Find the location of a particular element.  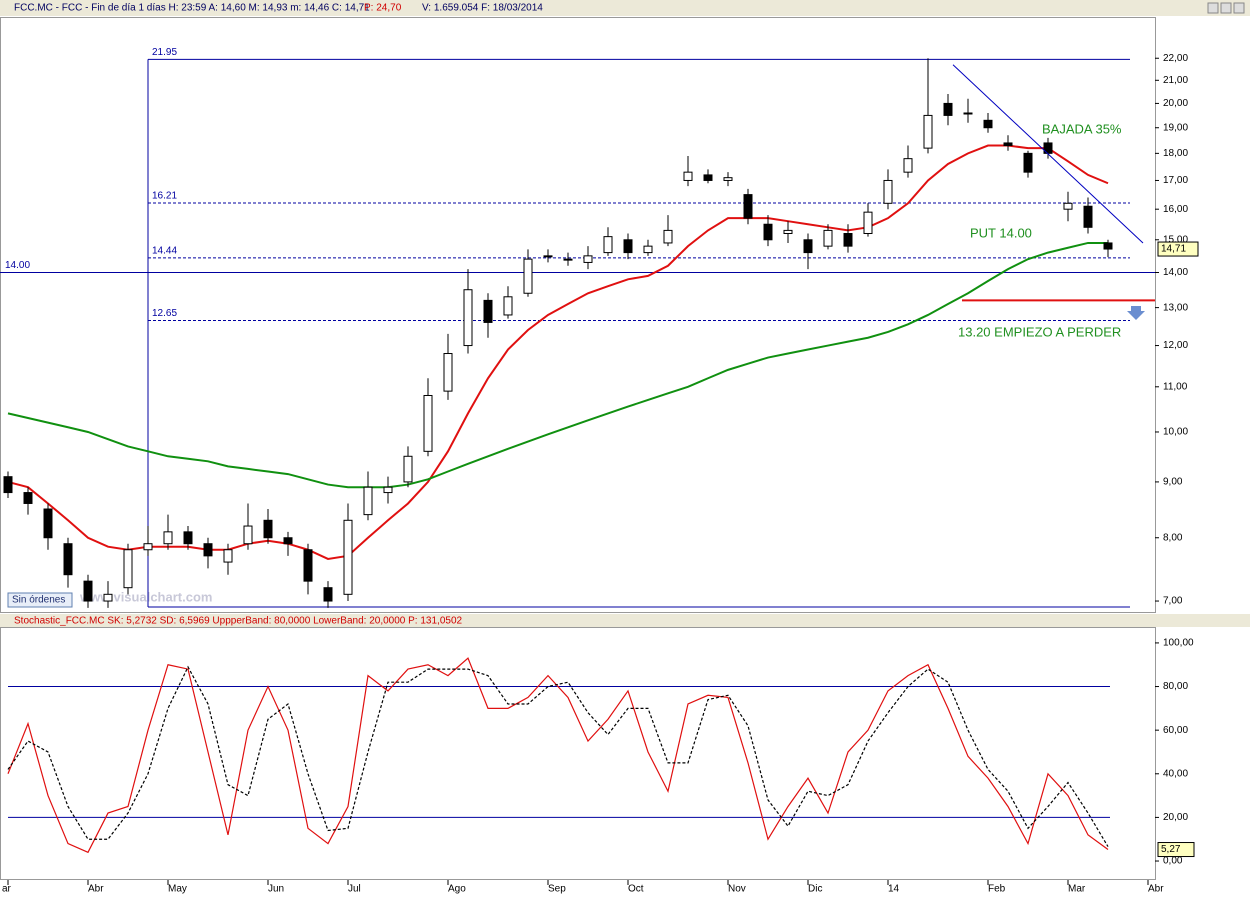

y-tick-label: 100,00 is located at coordinates (1178, 643).